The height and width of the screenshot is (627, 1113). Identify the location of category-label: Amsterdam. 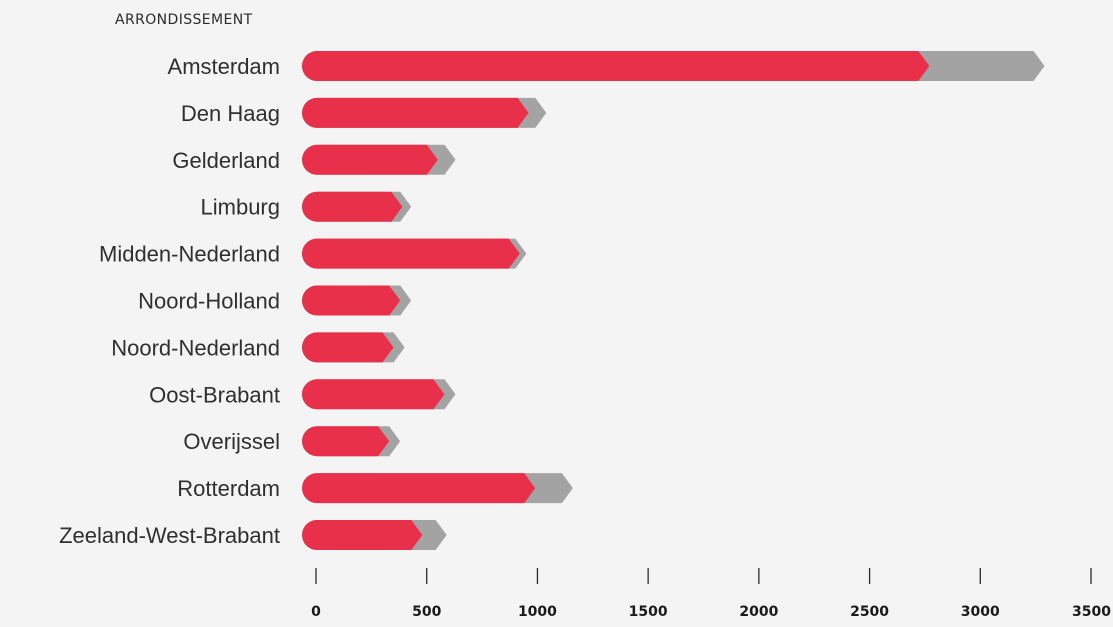
(224, 66).